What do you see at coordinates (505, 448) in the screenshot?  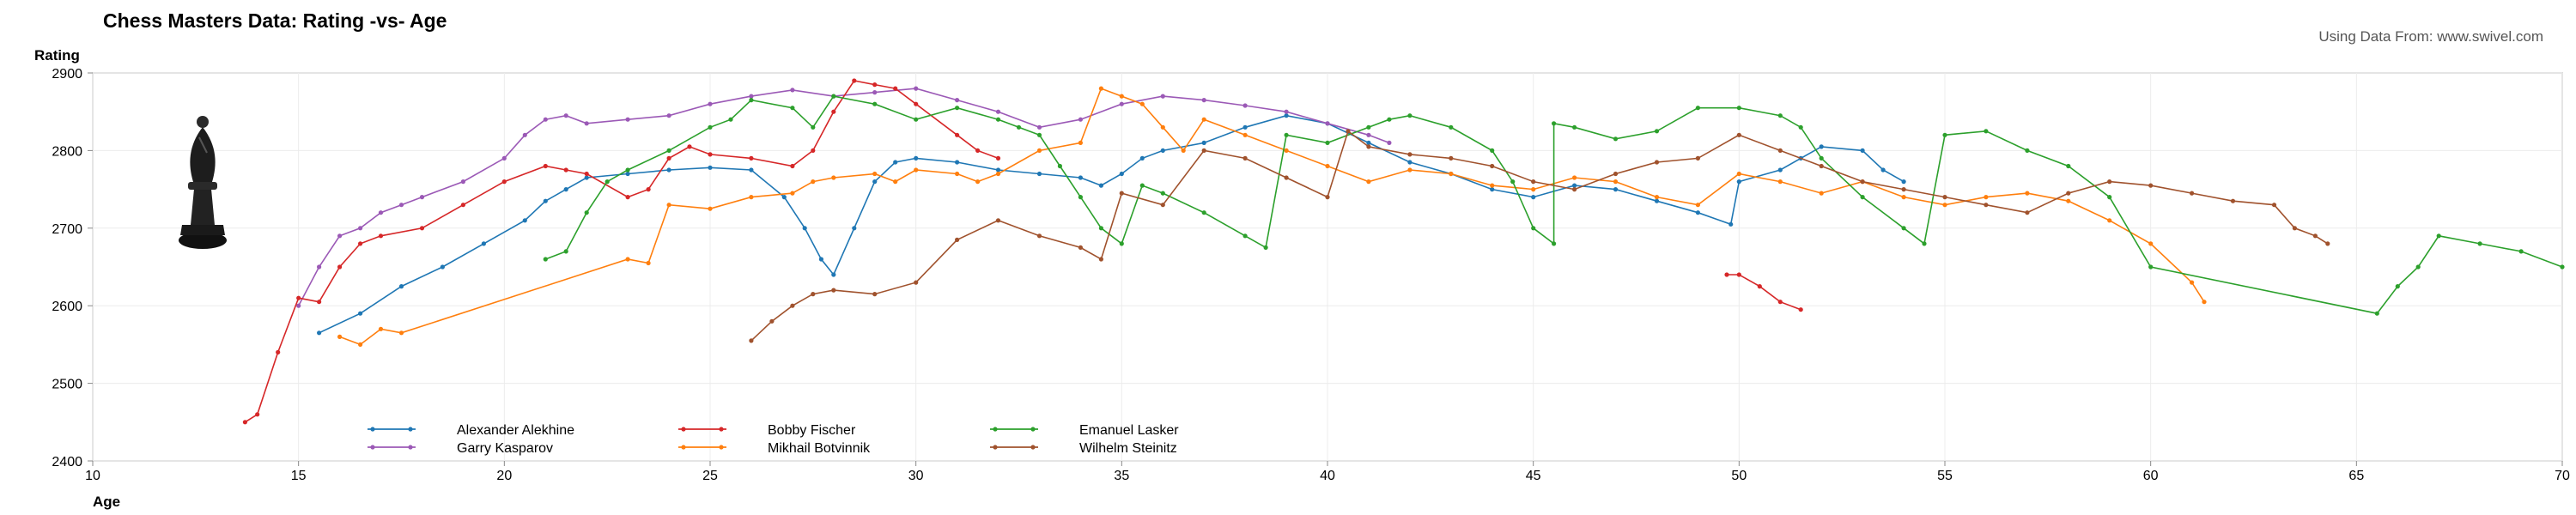 I see `legend-label: Garry Kasparov` at bounding box center [505, 448].